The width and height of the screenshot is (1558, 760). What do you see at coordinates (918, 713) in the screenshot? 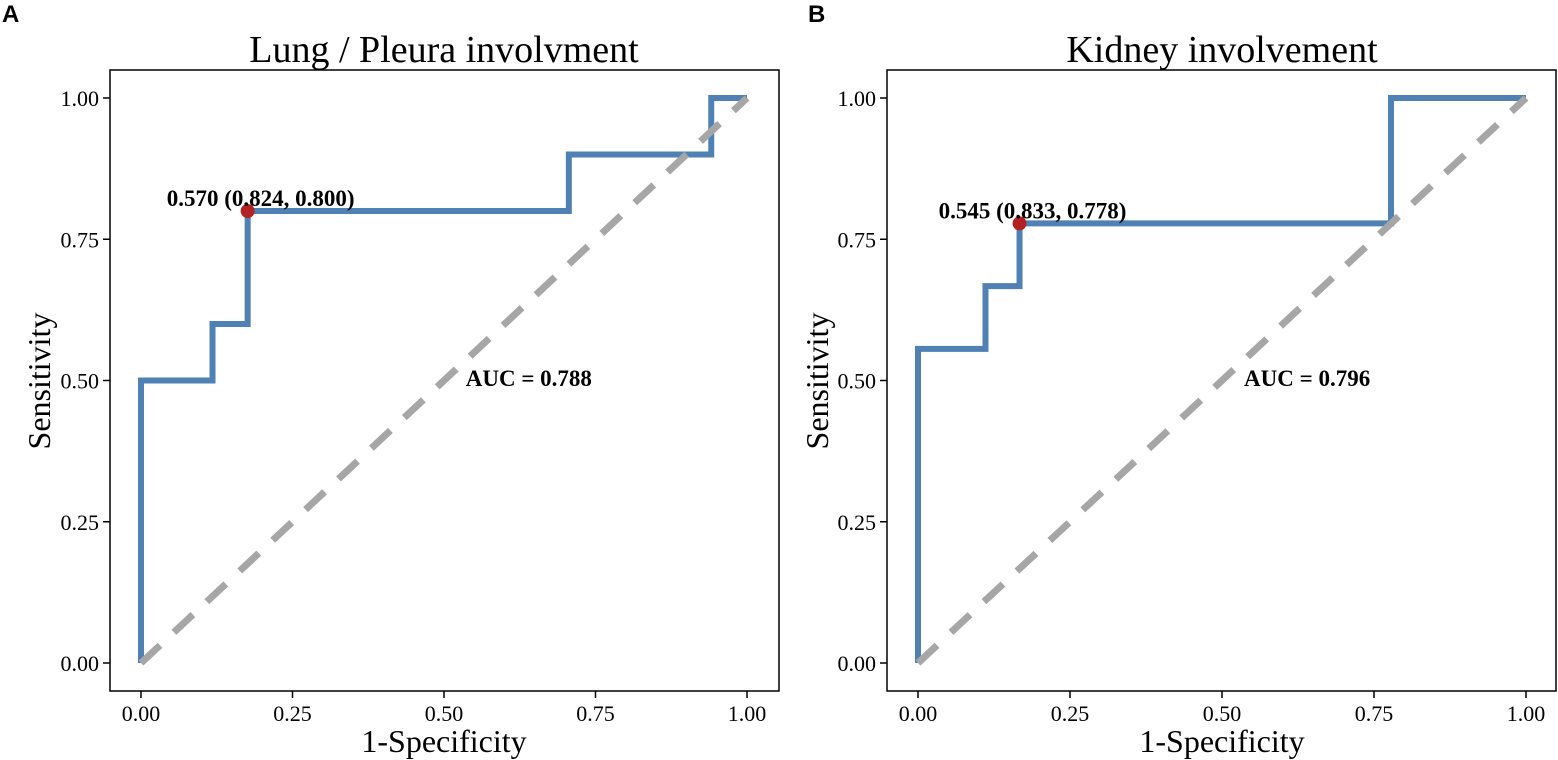
I see `panel-b-x-tick-label: 0.00` at bounding box center [918, 713].